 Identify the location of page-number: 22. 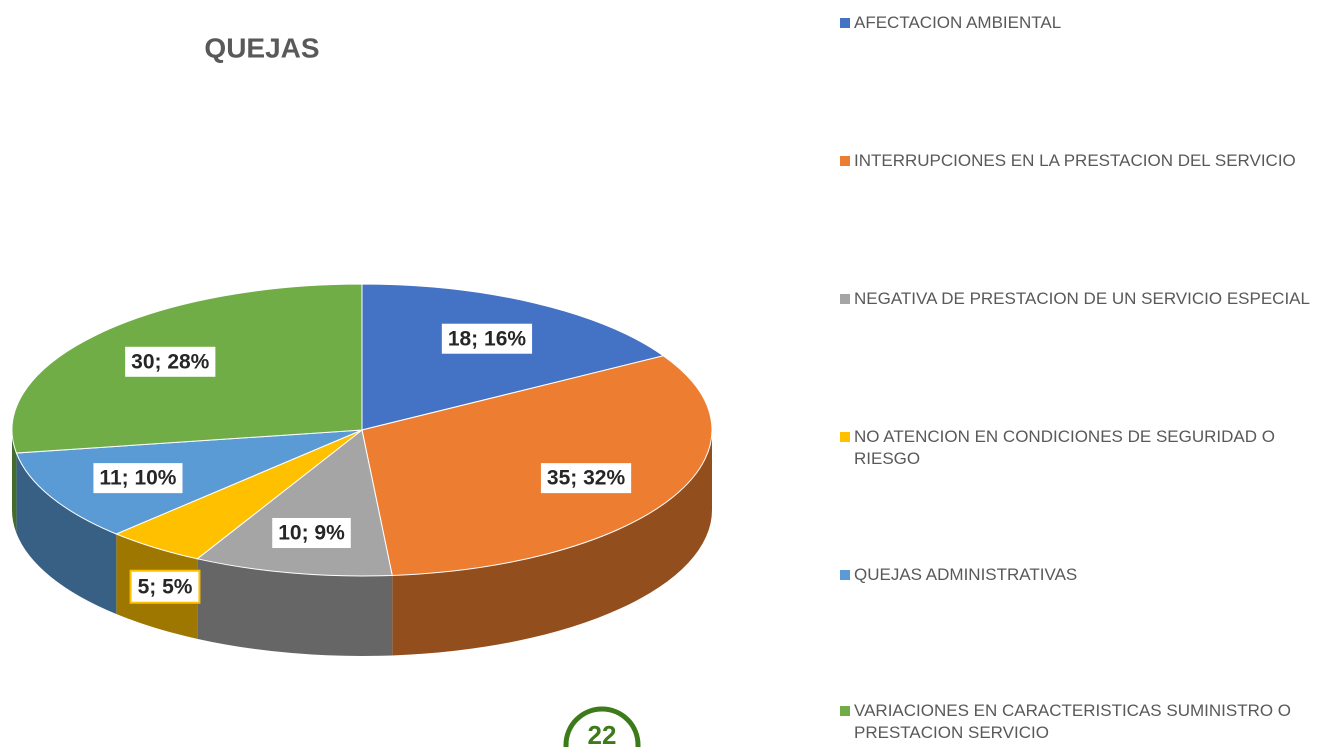
(602, 733).